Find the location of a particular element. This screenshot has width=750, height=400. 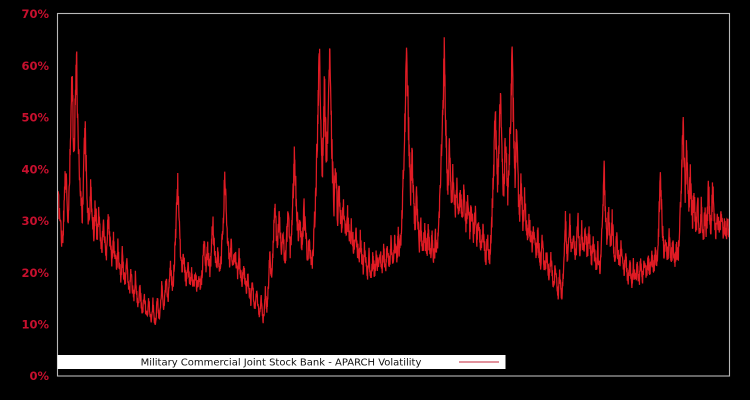

y-axis-tick-label: 50% is located at coordinates (35, 118).